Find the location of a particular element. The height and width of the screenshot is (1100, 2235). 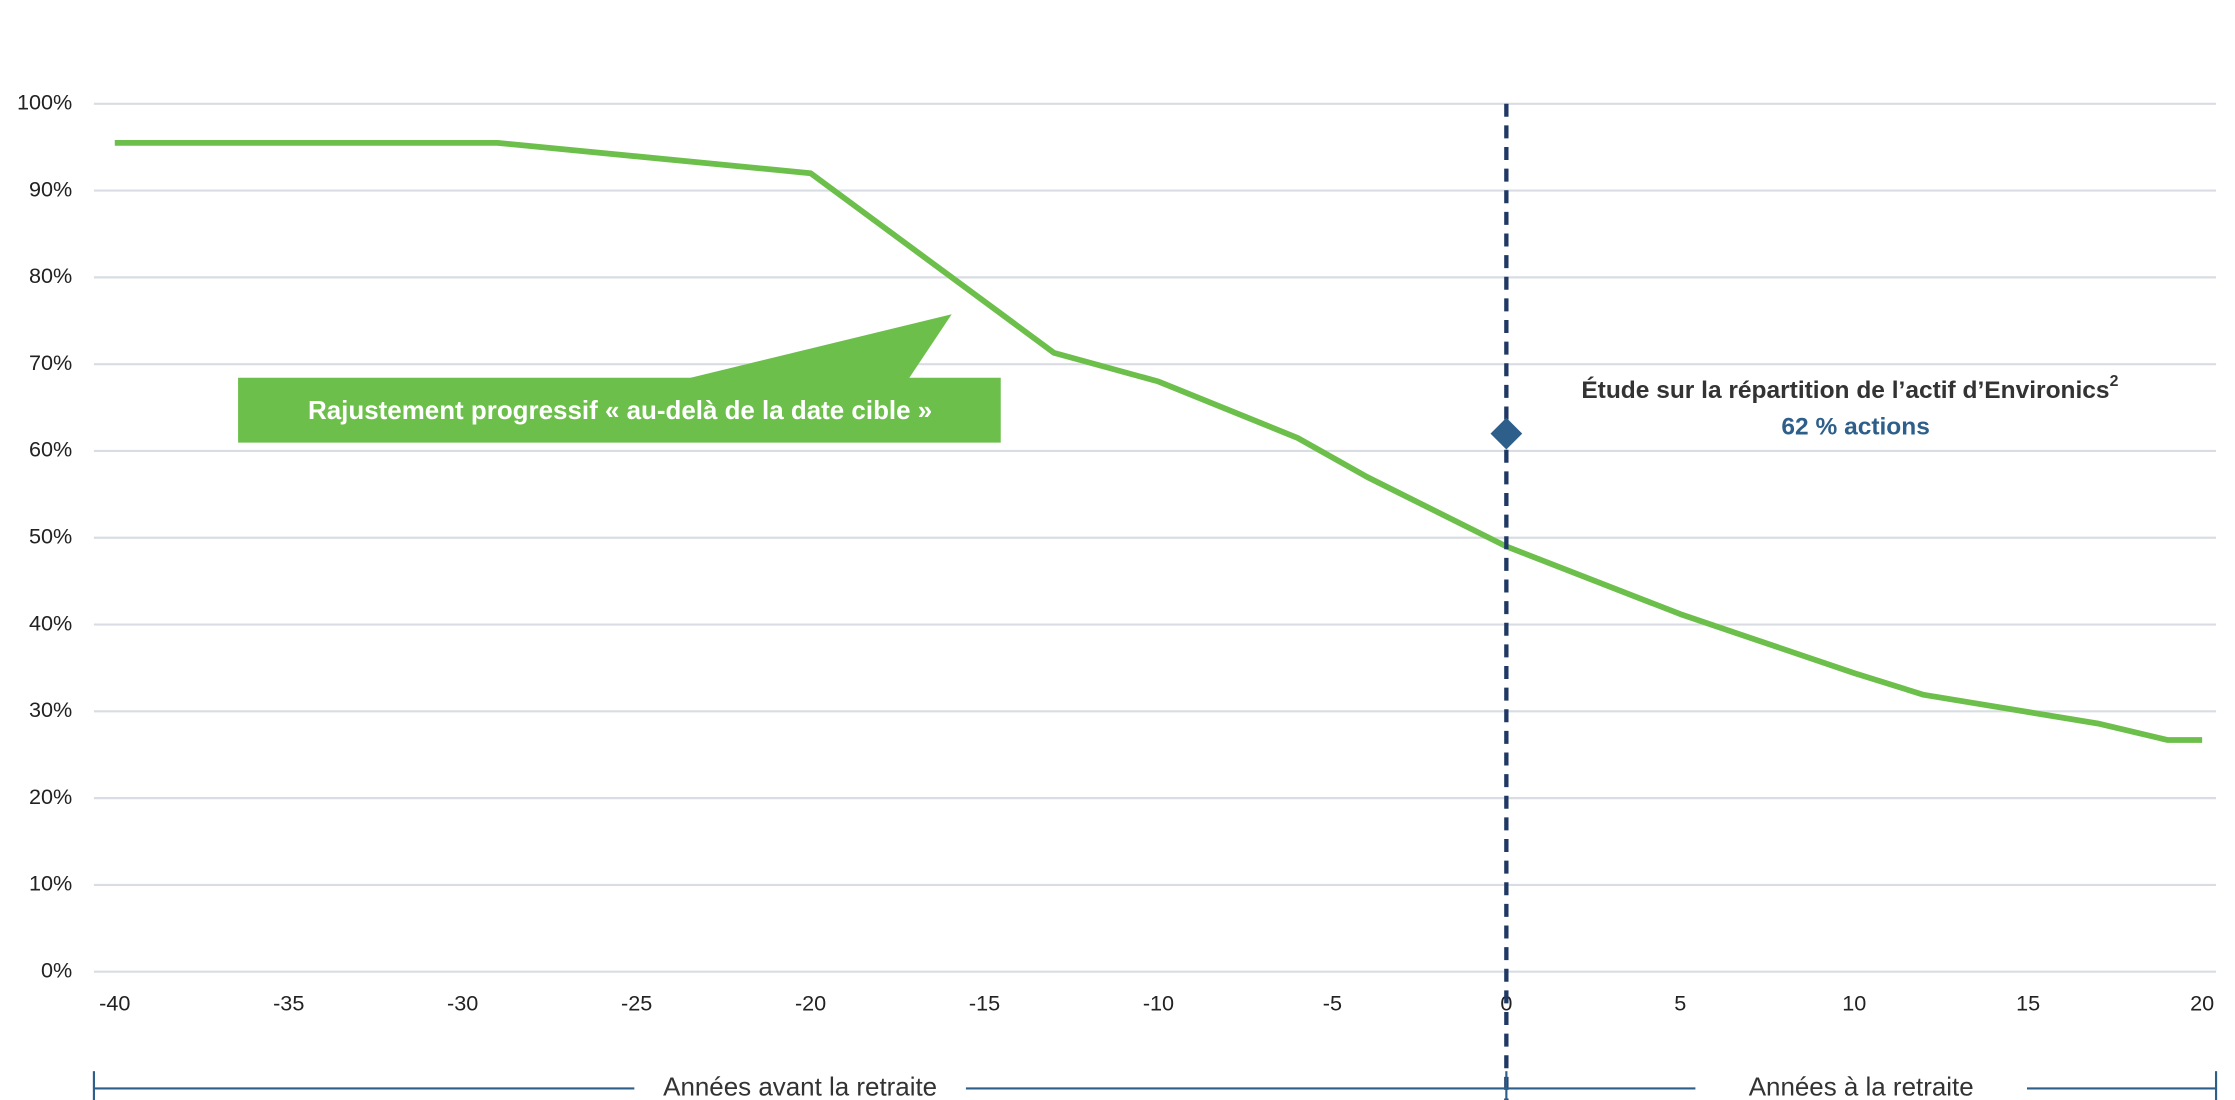

y-tick-label: 70% is located at coordinates (50, 362).